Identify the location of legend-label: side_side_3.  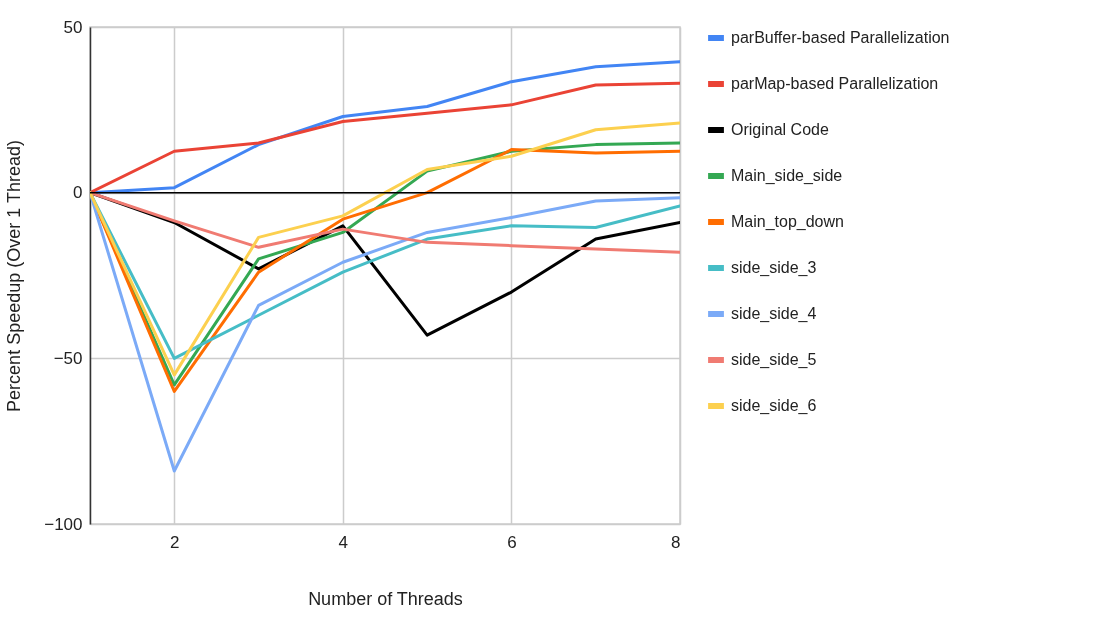
(774, 268).